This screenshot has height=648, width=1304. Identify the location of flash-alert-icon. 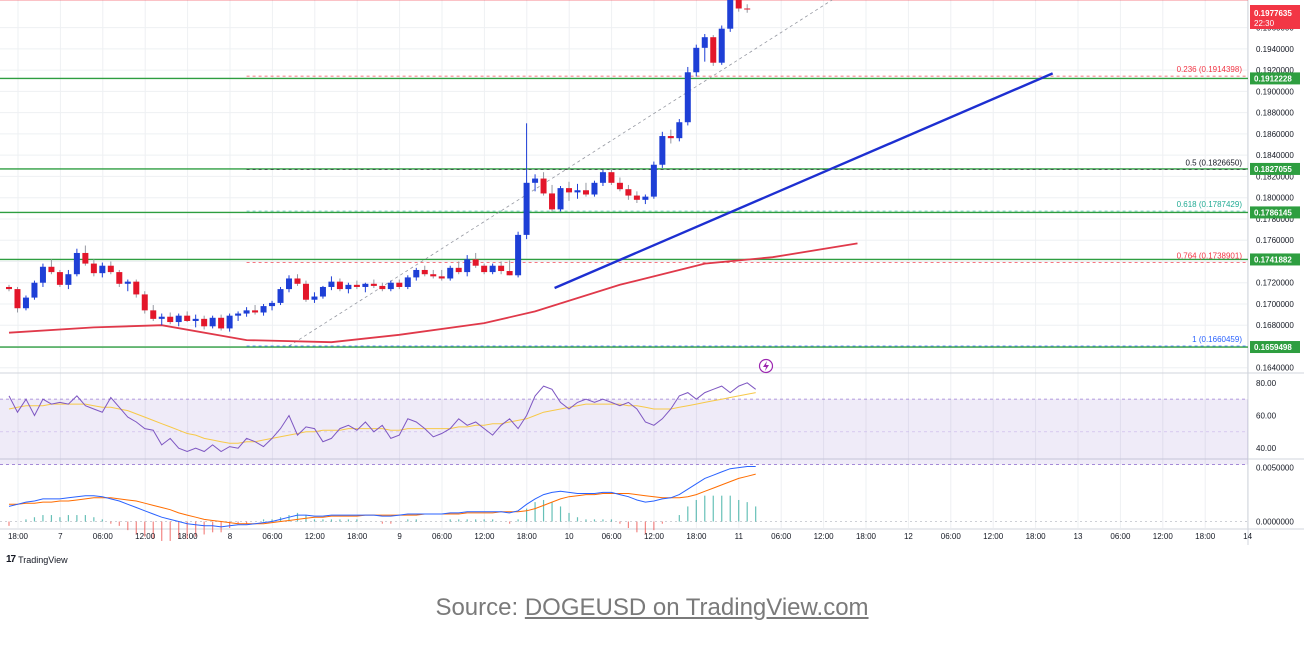
(766, 366).